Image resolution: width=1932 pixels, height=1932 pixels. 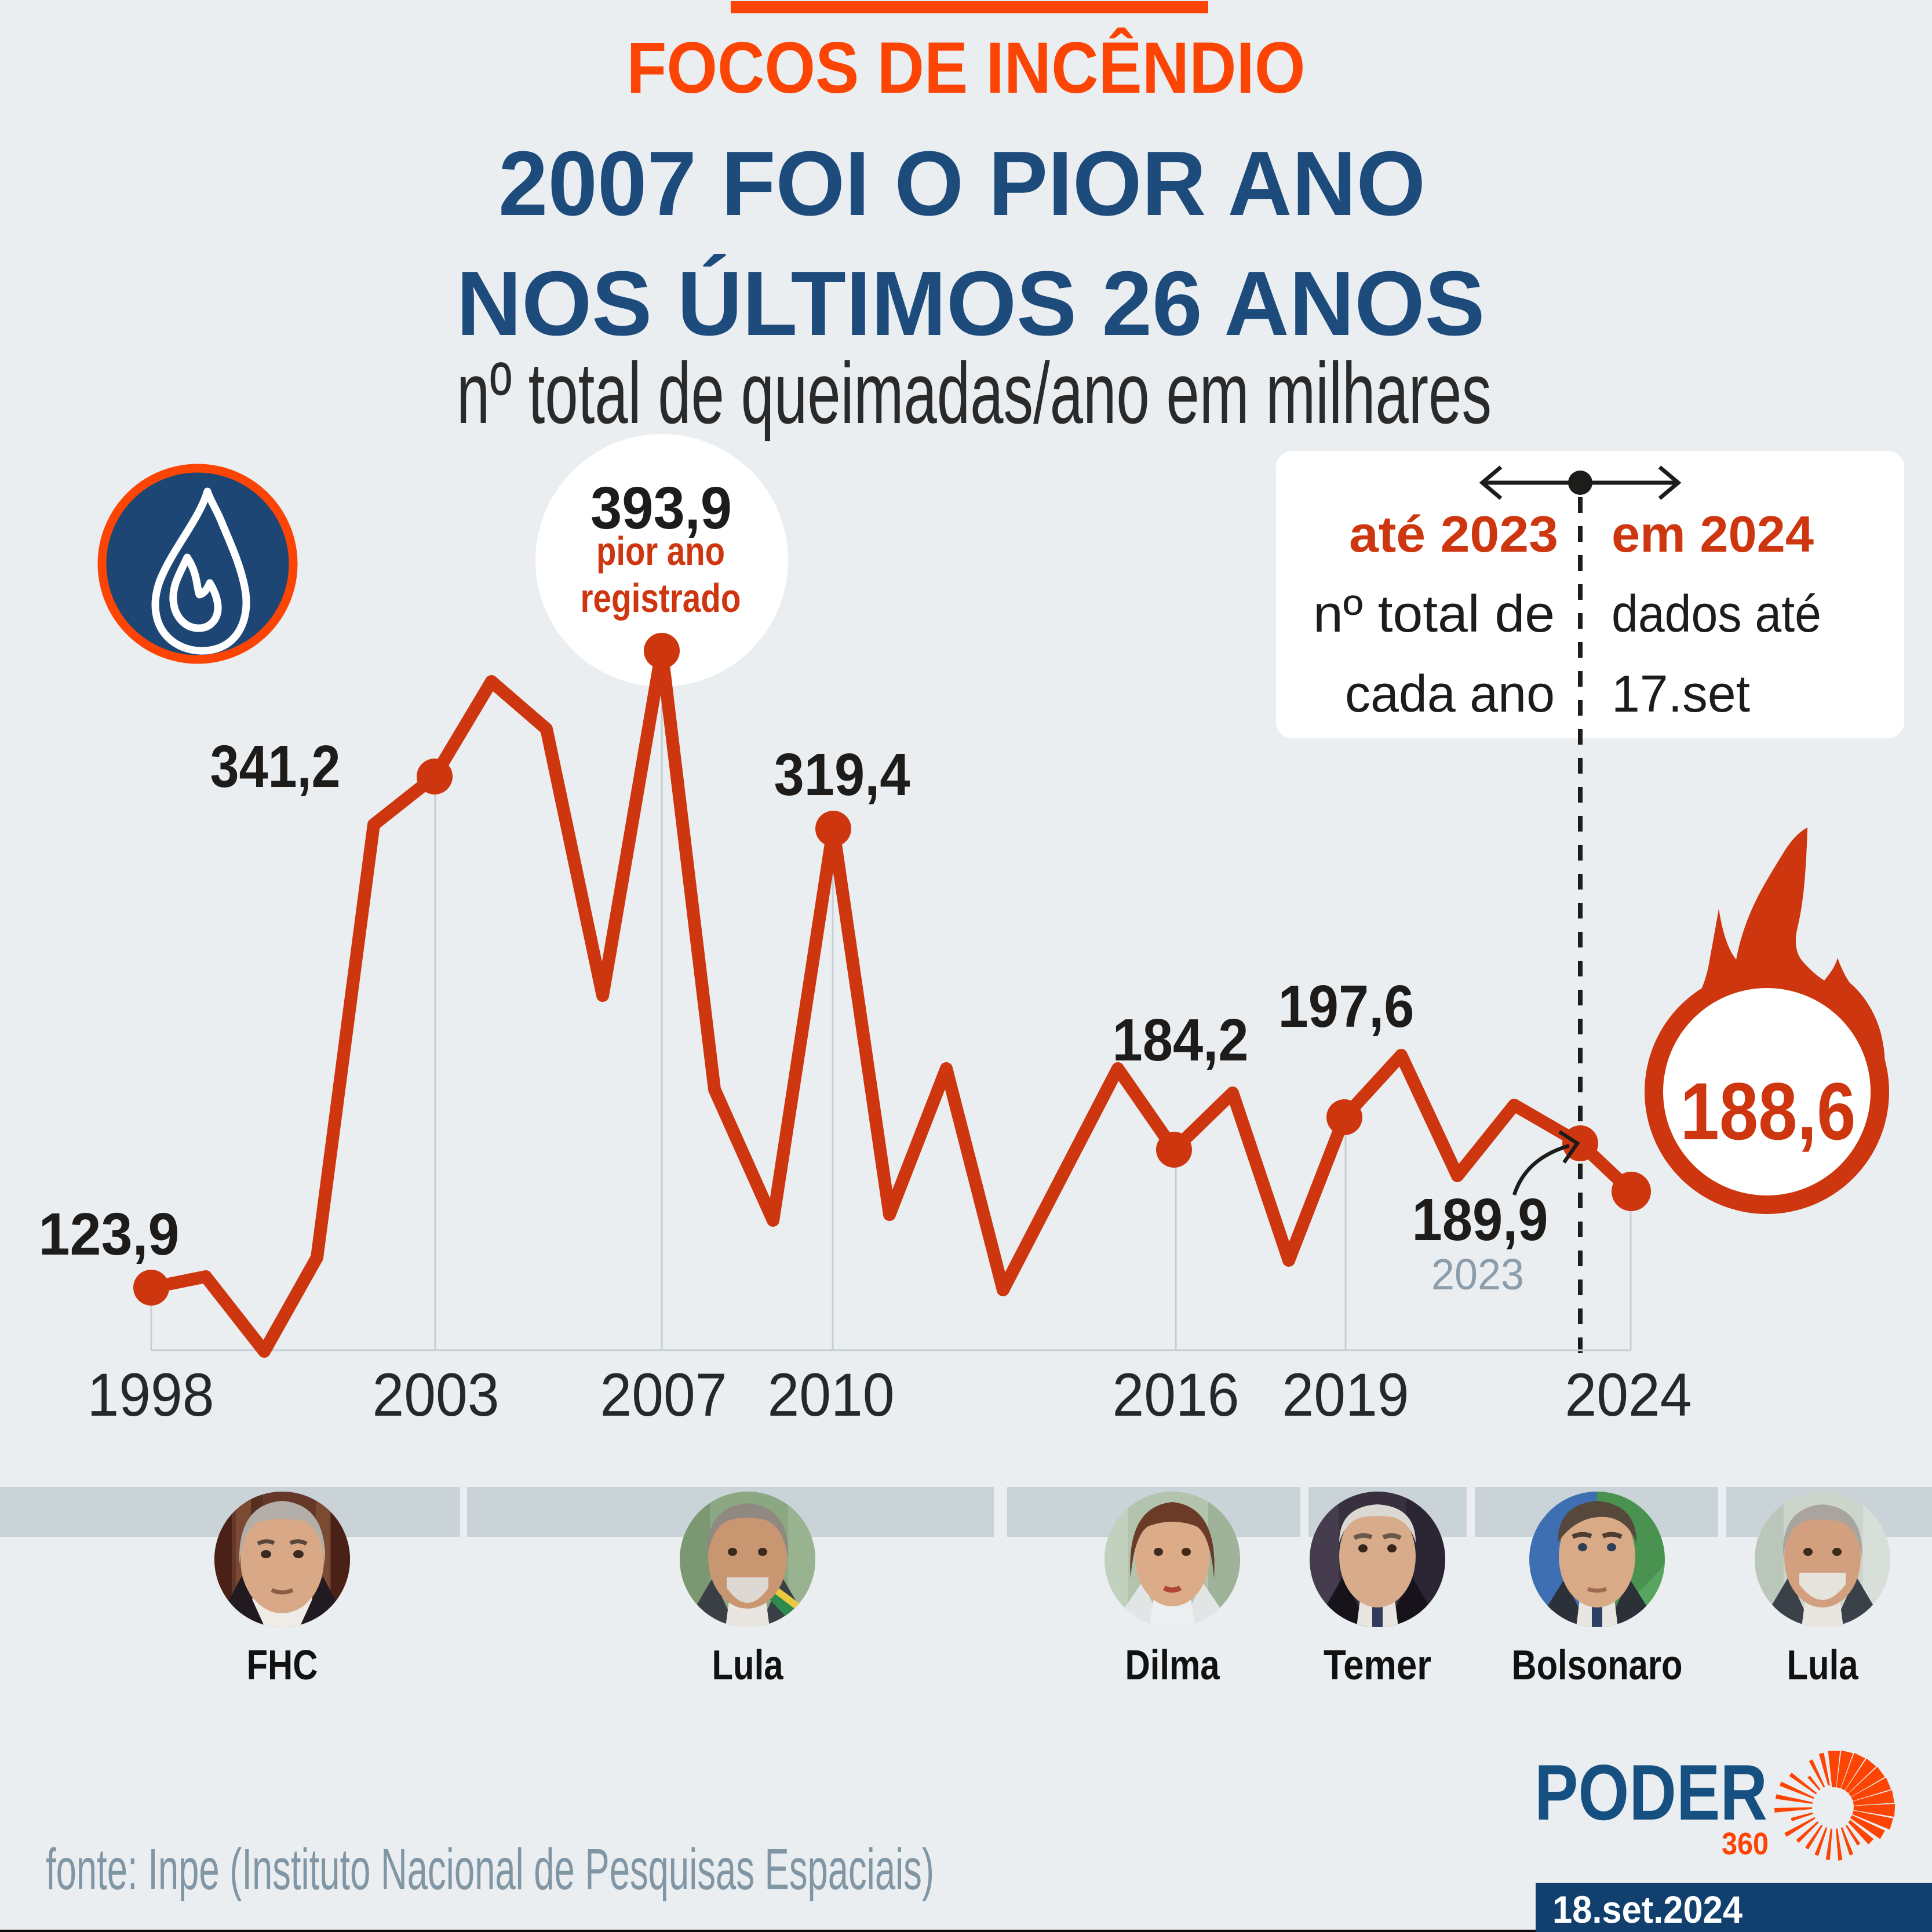 I want to click on svg-text: 2010, so click(x=832, y=1395).